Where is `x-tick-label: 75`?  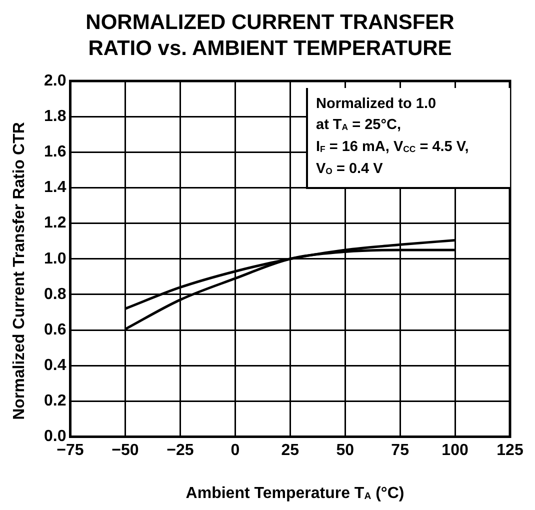
x-tick-label: 75 is located at coordinates (400, 450).